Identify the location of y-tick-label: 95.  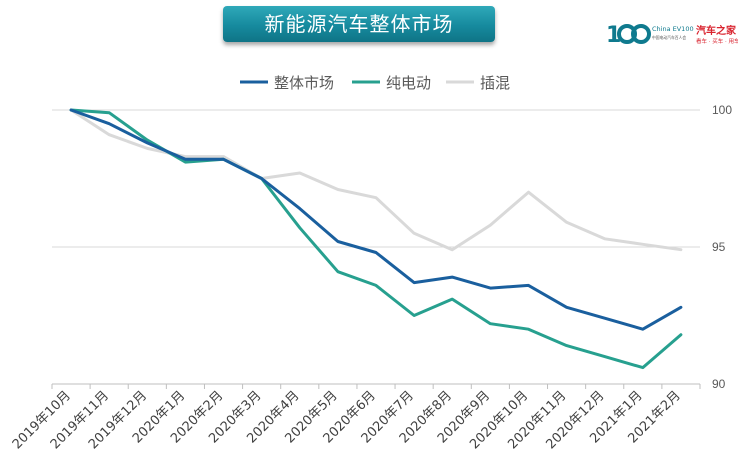
(719, 247).